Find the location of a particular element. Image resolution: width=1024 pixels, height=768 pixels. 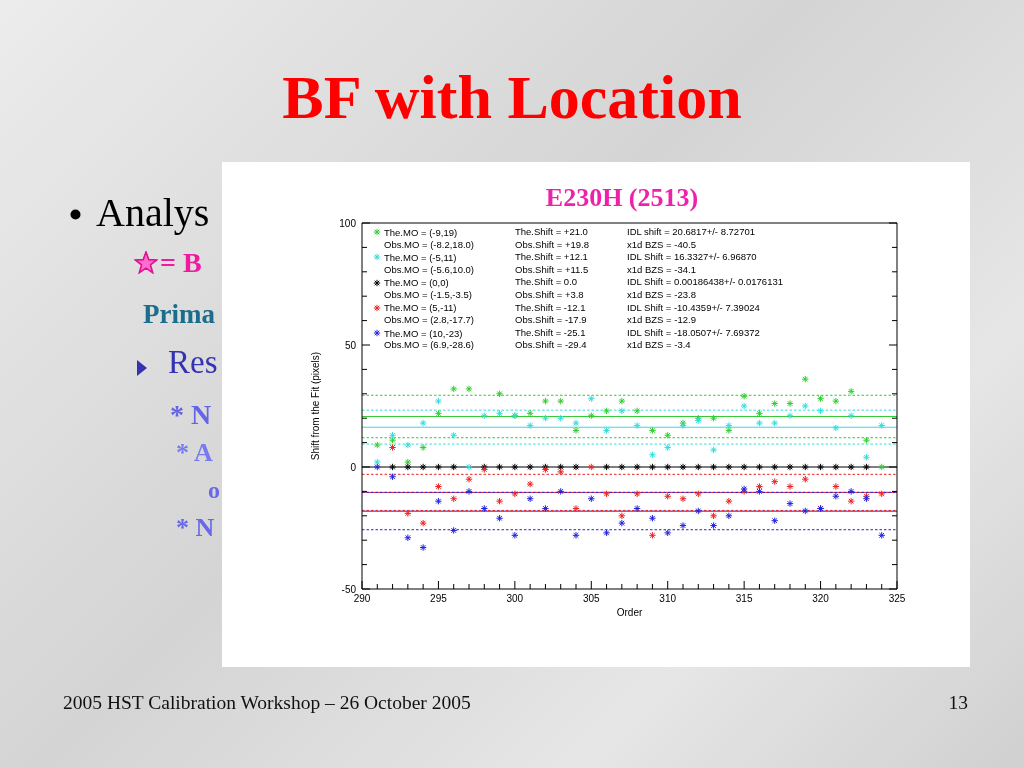

y-tick-label: -50 is located at coordinates (349, 589).